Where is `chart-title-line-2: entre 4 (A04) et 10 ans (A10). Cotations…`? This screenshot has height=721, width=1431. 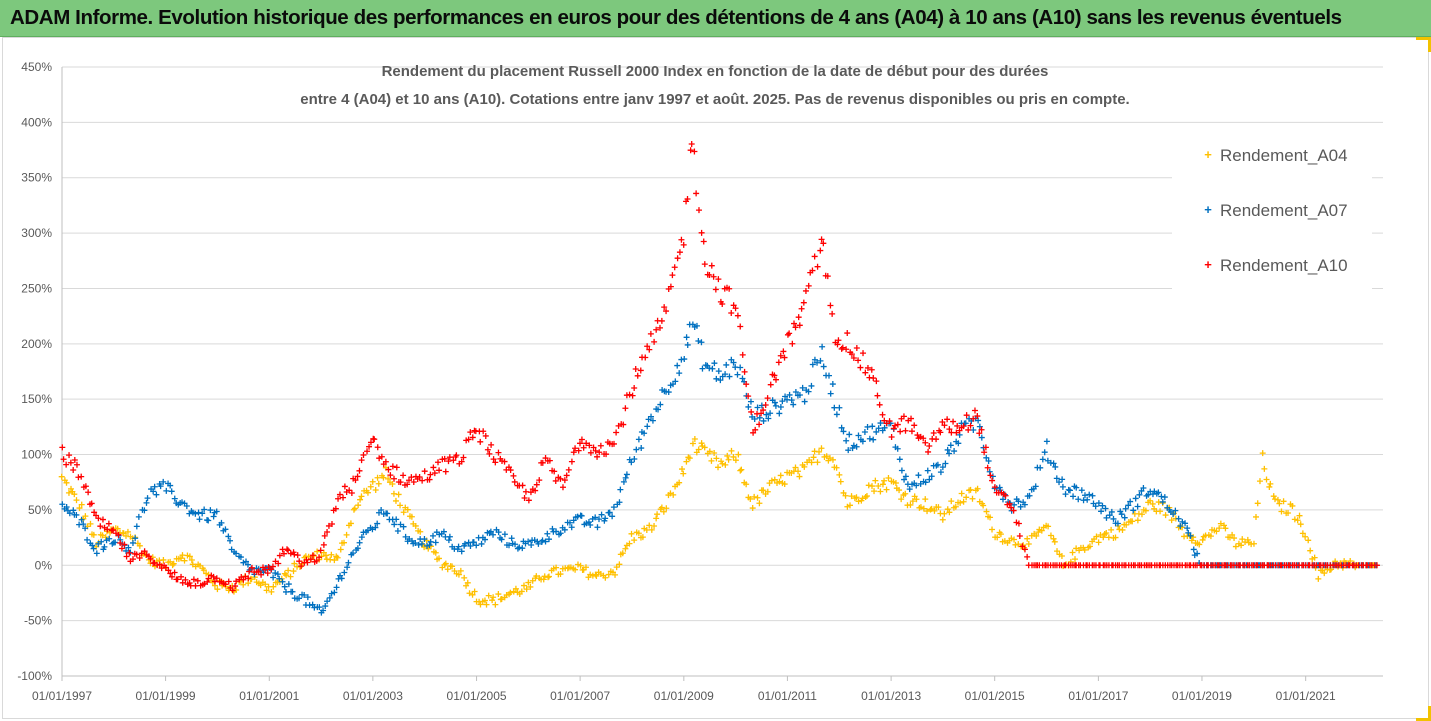
chart-title-line-2: entre 4 (A04) et 10 ans (A10). Cotations… is located at coordinates (715, 99).